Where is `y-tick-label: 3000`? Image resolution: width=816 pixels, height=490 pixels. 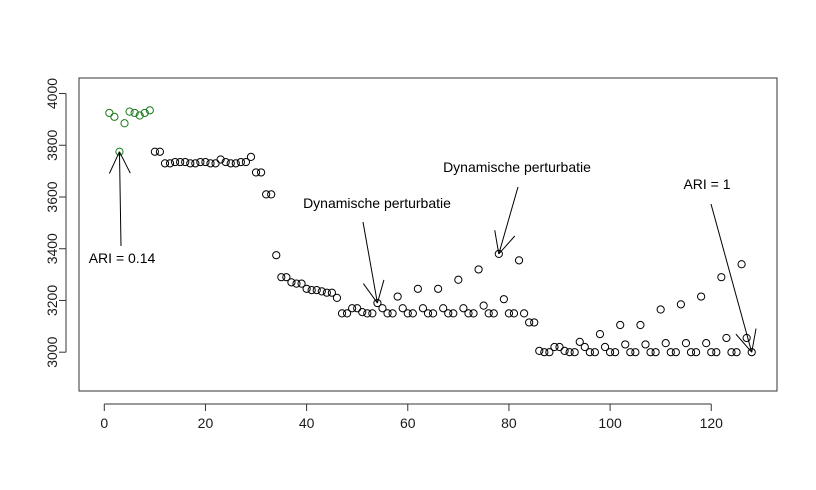
y-tick-label: 3000 is located at coordinates (52, 351).